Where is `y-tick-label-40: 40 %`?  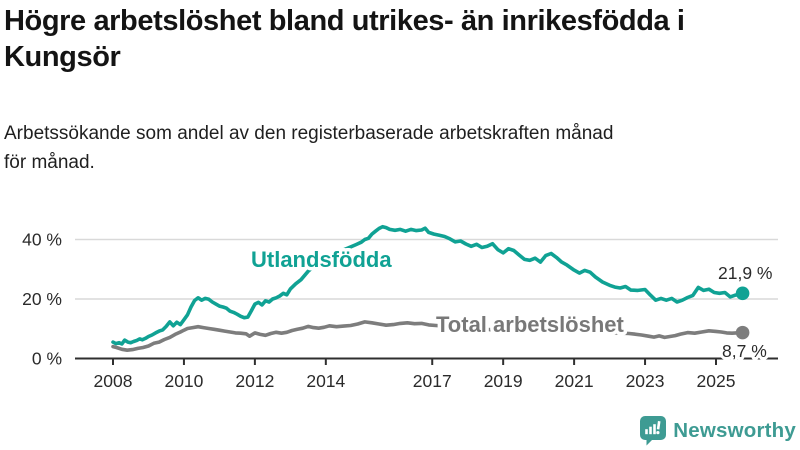 y-tick-label-40: 40 % is located at coordinates (42, 240).